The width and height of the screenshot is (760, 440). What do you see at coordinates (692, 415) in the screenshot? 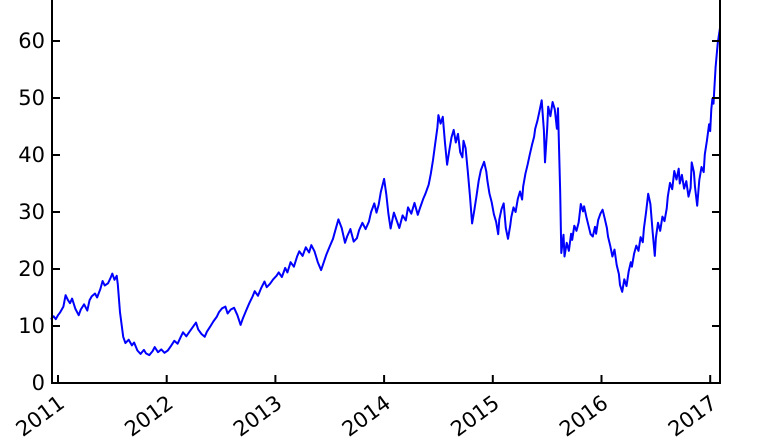
I see `x-tick-label: 2017` at bounding box center [692, 415].